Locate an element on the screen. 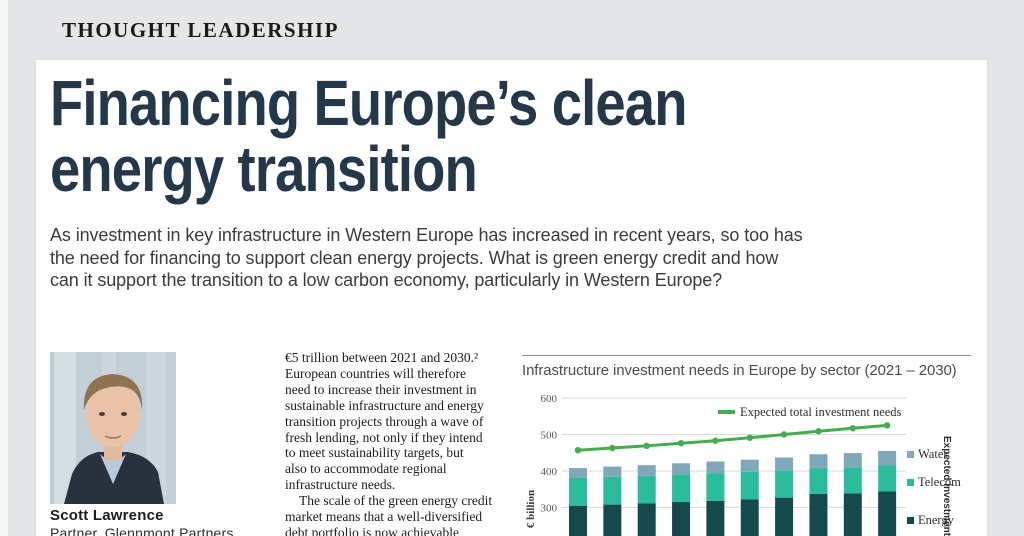 Image resolution: width=1024 pixels, height=536 pixels. author-role: Partner, Glennmont Partners is located at coordinates (142, 530).